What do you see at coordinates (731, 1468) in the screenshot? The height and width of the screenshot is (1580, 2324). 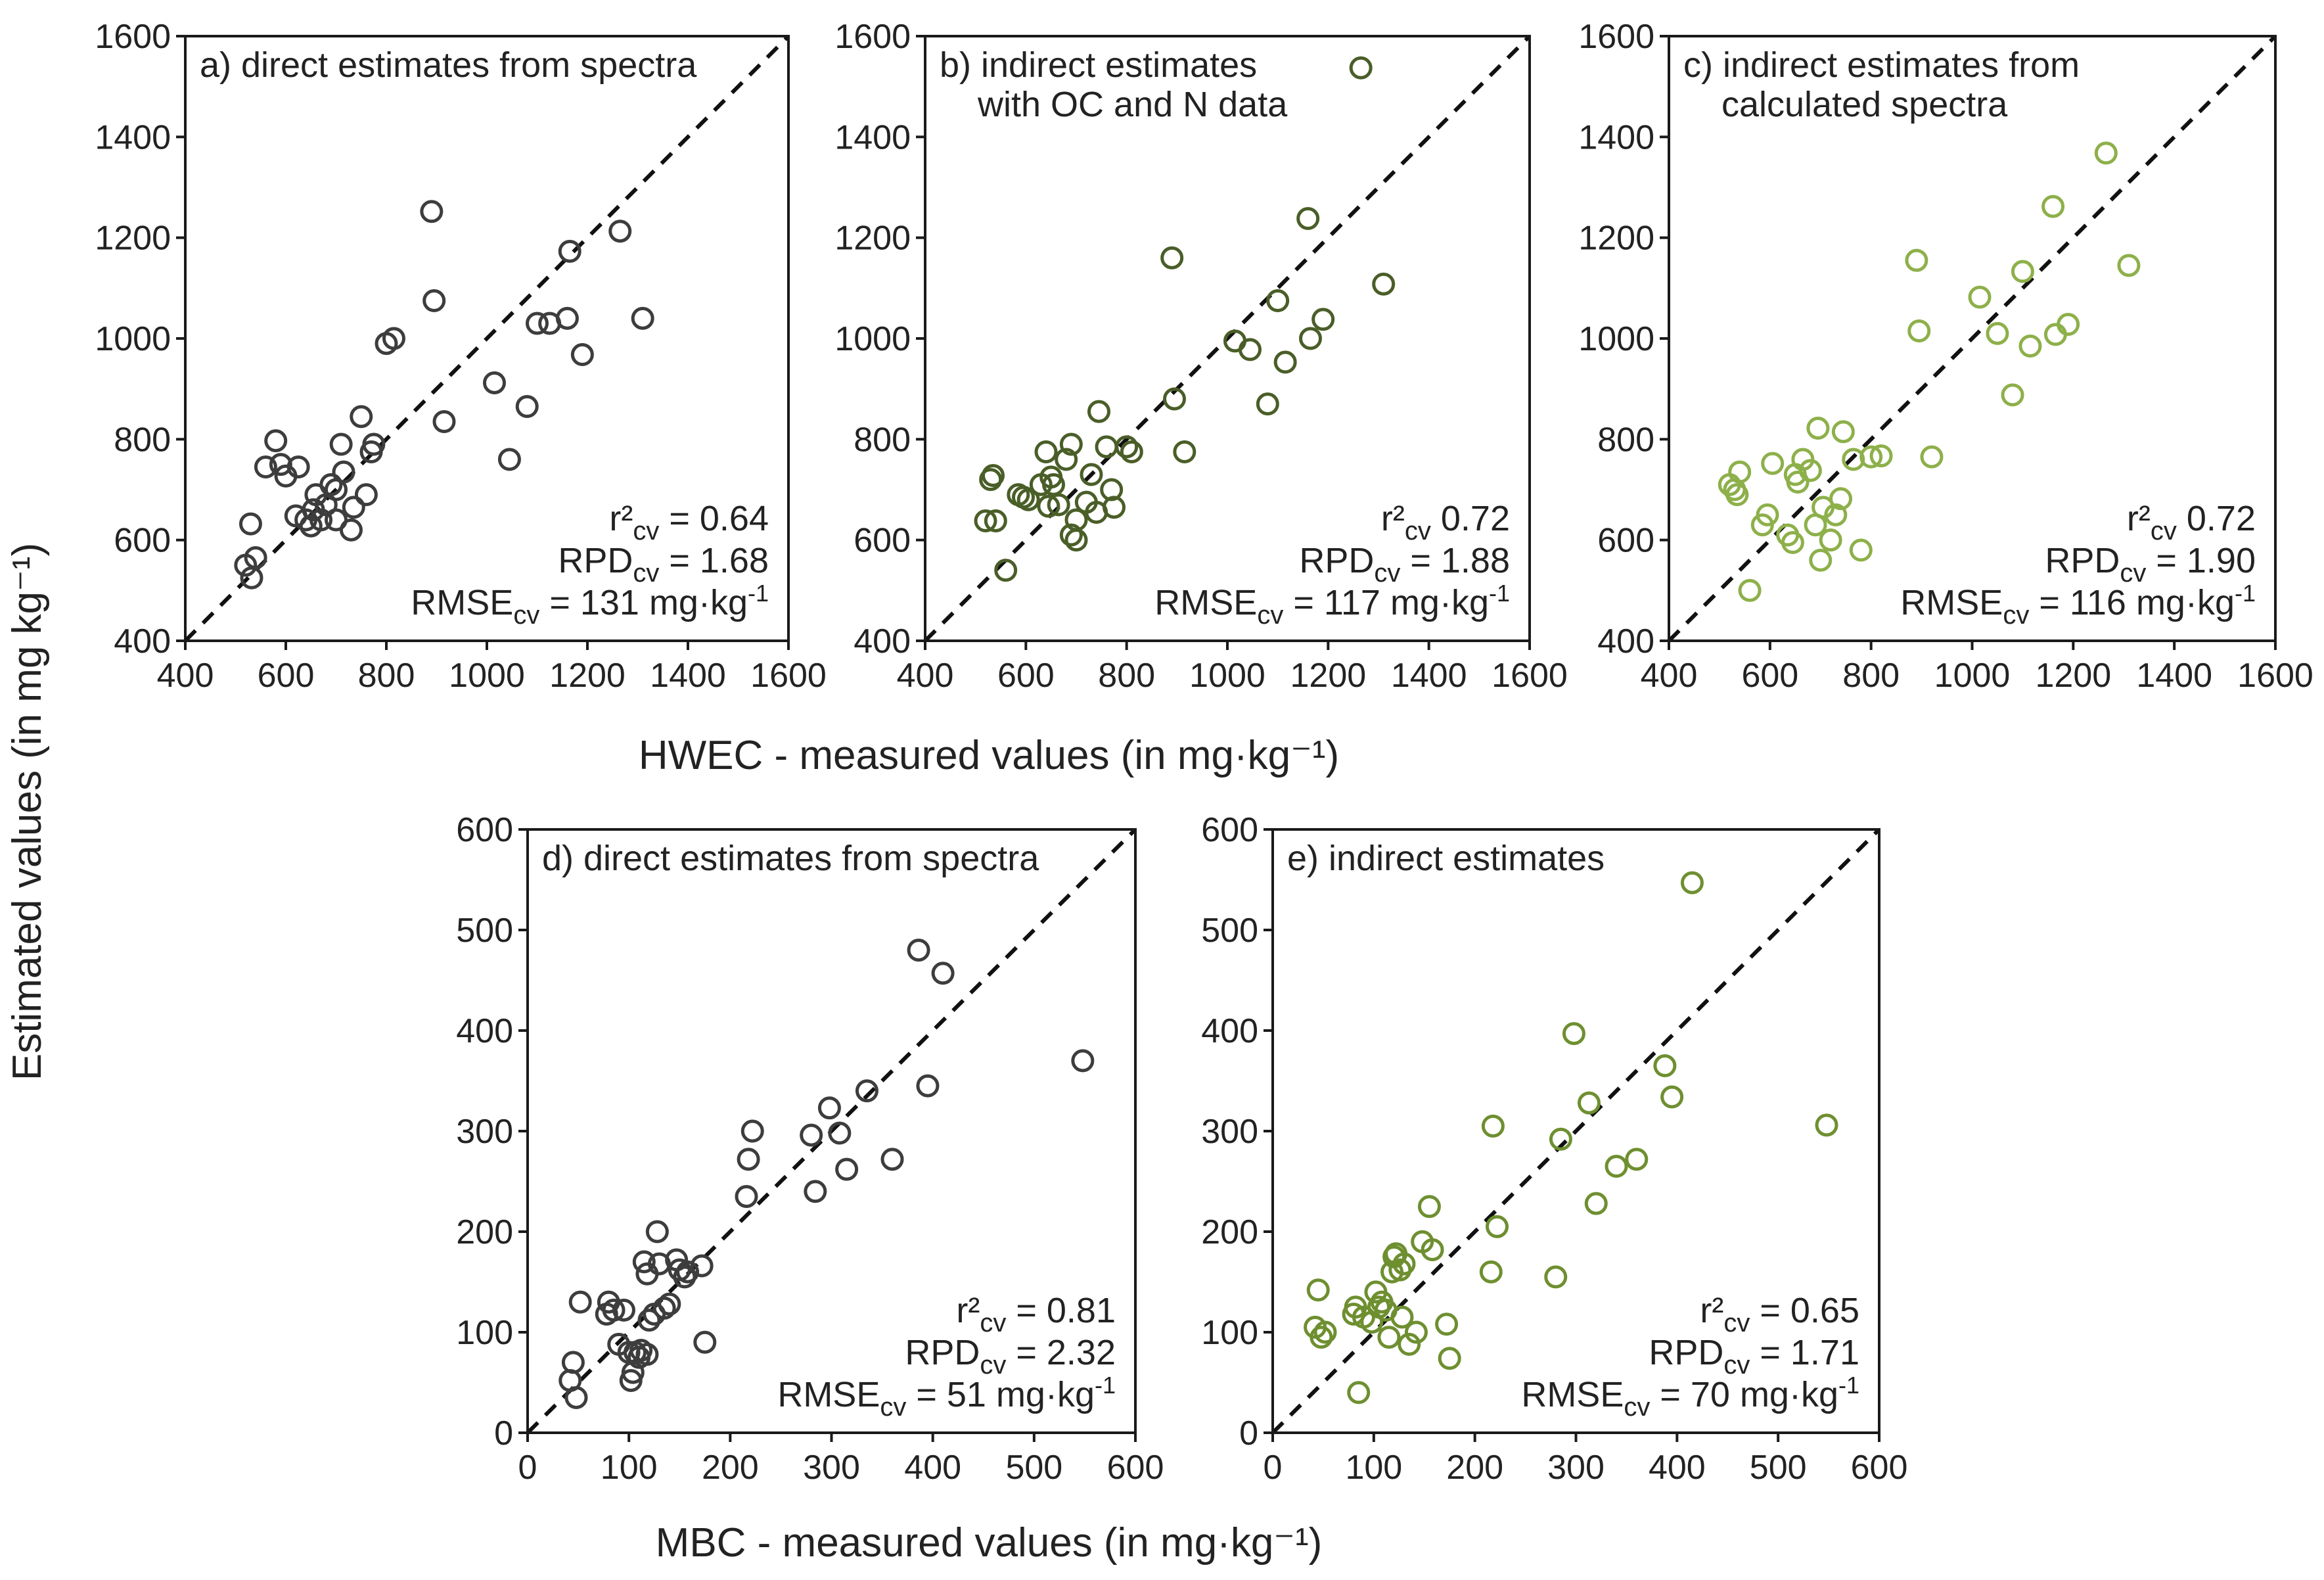 I see `x-tick-label: 200` at bounding box center [731, 1468].